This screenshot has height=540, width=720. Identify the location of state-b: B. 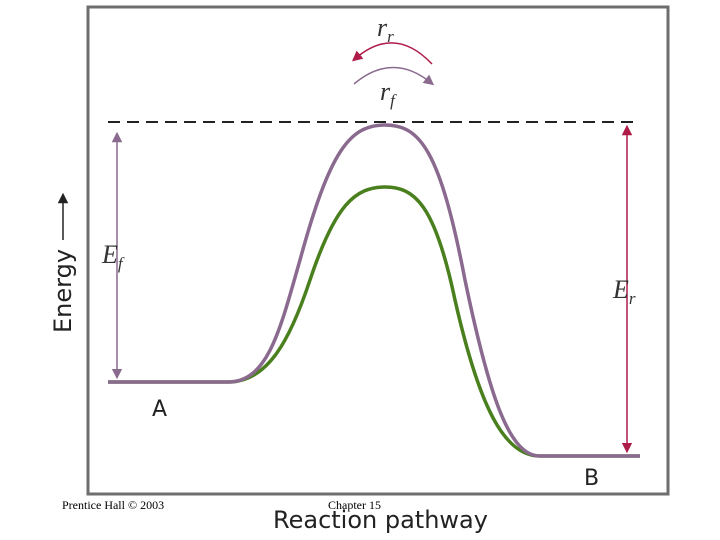
(591, 478).